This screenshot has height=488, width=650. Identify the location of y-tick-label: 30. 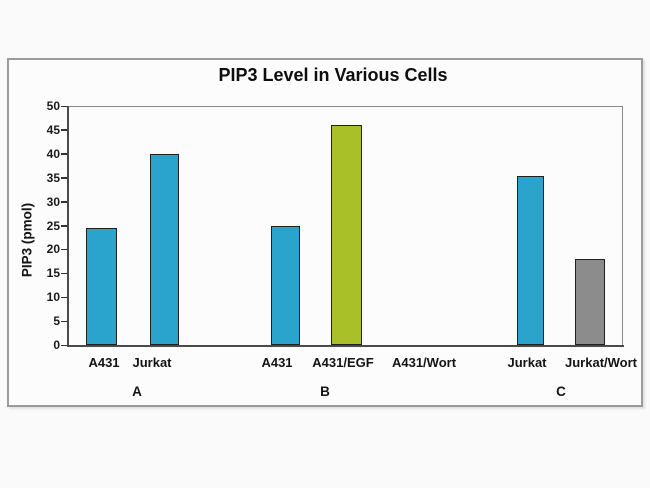
(53, 201).